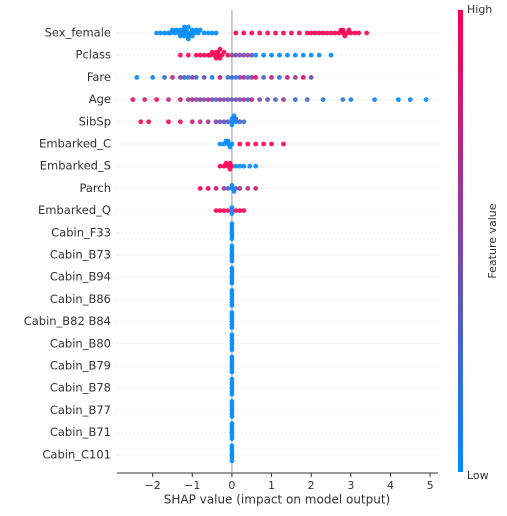 The height and width of the screenshot is (516, 507). What do you see at coordinates (75, 166) in the screenshot?
I see `y-tick-label: Embarked_S` at bounding box center [75, 166].